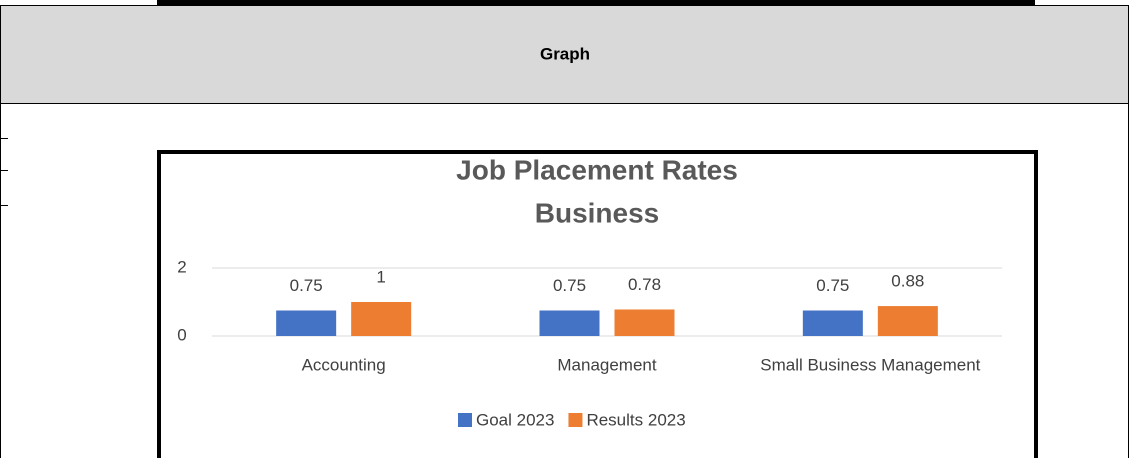  What do you see at coordinates (380, 276) in the screenshot?
I see `data-label: 1` at bounding box center [380, 276].